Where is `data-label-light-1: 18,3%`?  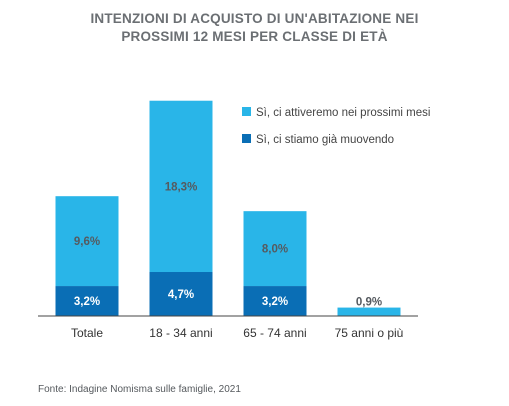
data-label-light-1: 18,3% is located at coordinates (181, 187).